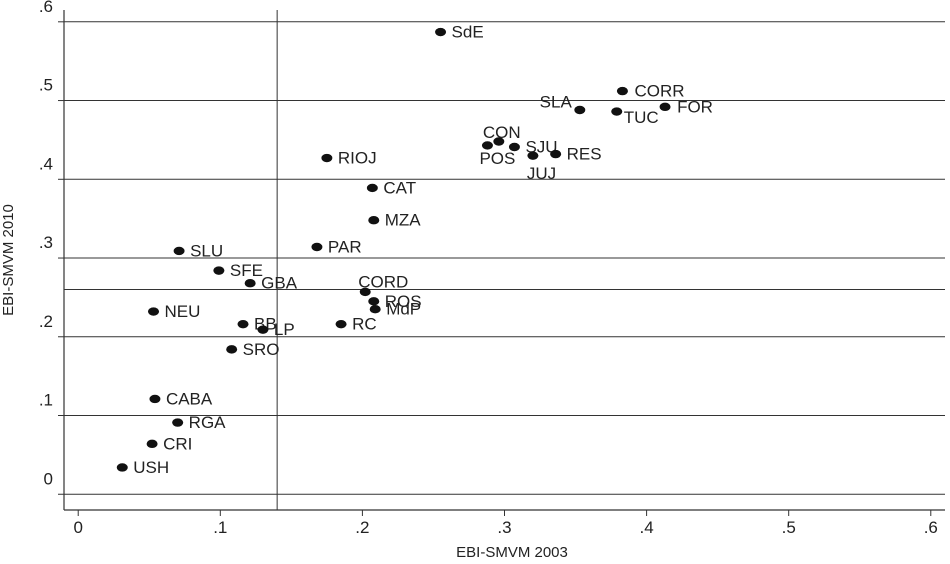 The image size is (950, 564). What do you see at coordinates (487, 145) in the screenshot?
I see `point-pos` at bounding box center [487, 145].